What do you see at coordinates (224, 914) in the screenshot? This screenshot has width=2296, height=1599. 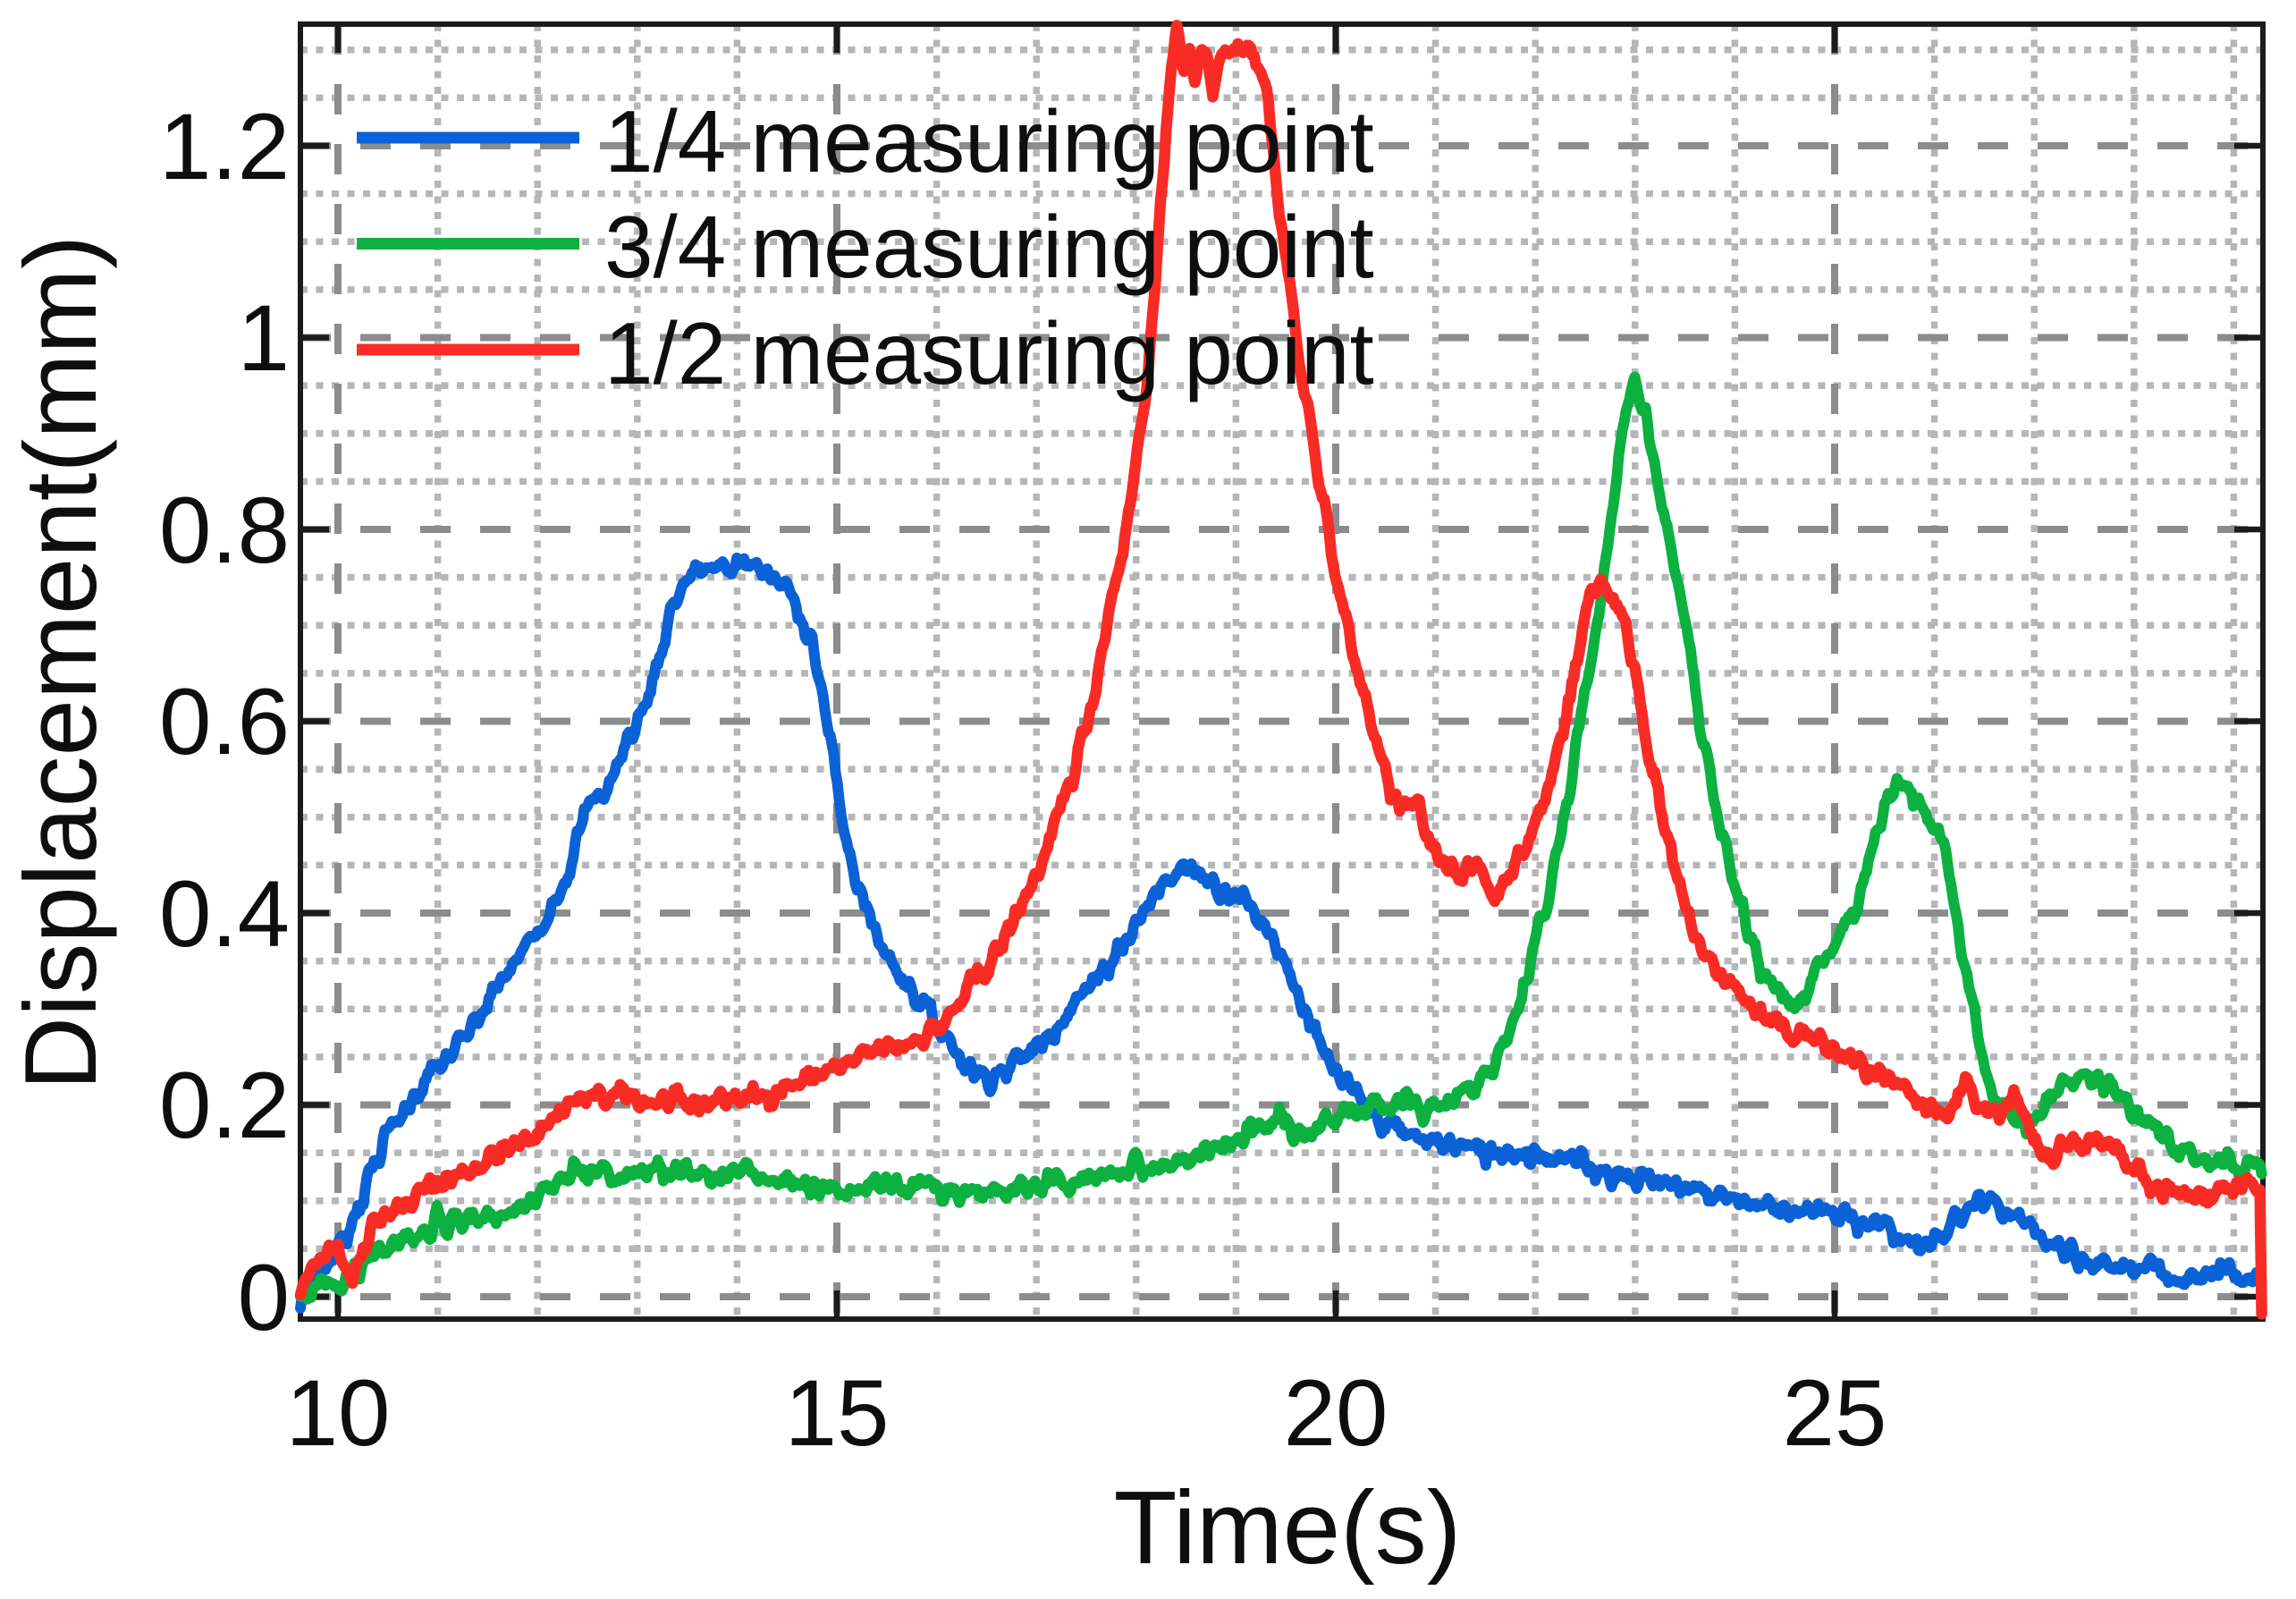 I see `svg-text: 0.4` at bounding box center [224, 914].